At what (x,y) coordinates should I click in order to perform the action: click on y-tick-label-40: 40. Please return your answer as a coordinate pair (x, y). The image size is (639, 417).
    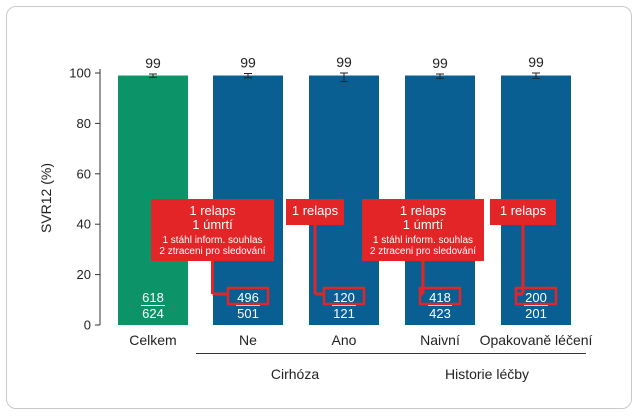
    Looking at the image, I should click on (84, 224).